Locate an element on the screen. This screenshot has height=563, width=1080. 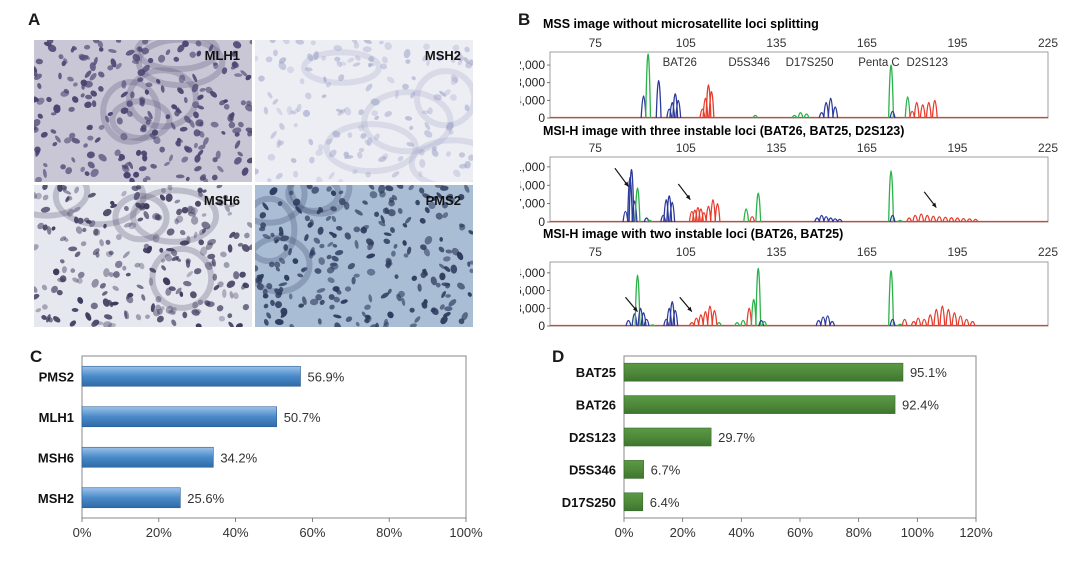
x-tick-label: 100% is located at coordinates (466, 532).